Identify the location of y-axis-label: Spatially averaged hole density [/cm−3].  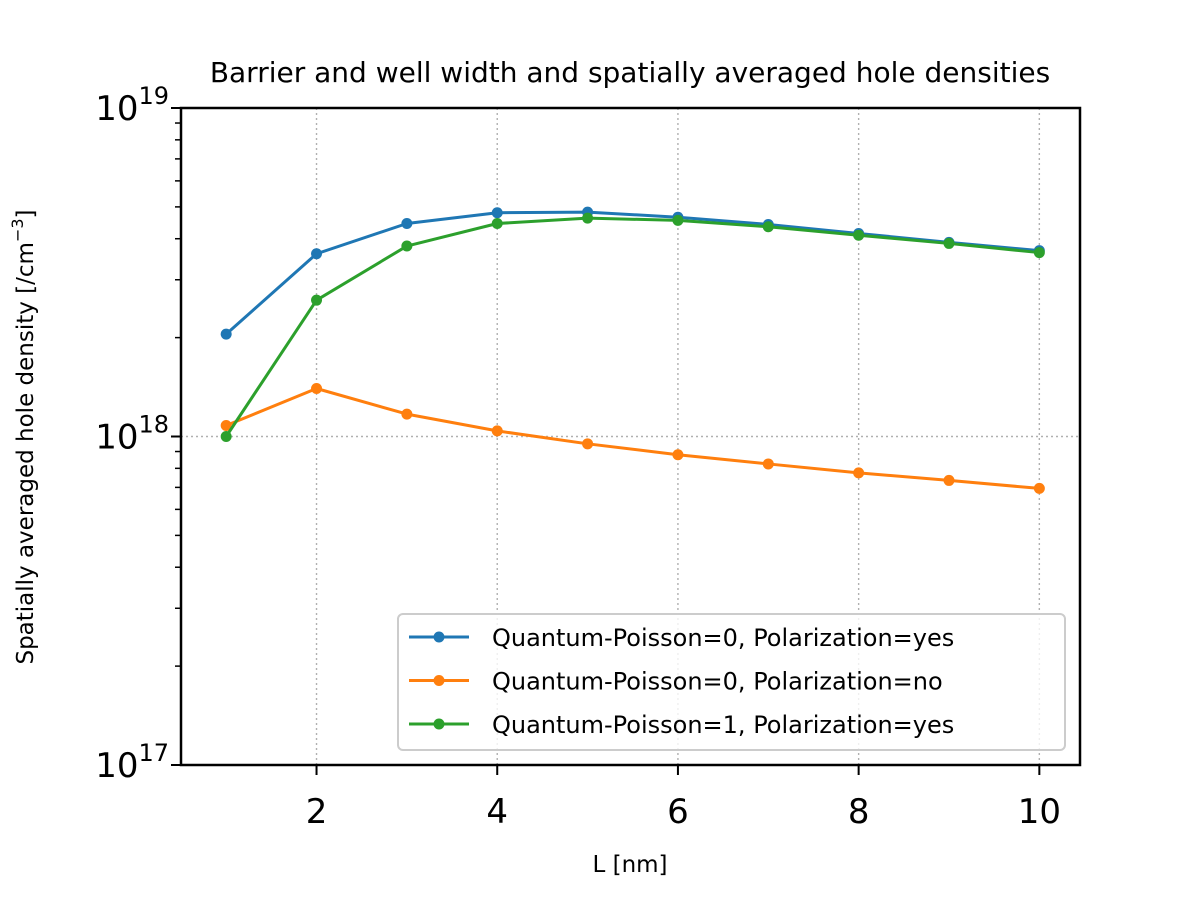
(23, 436).